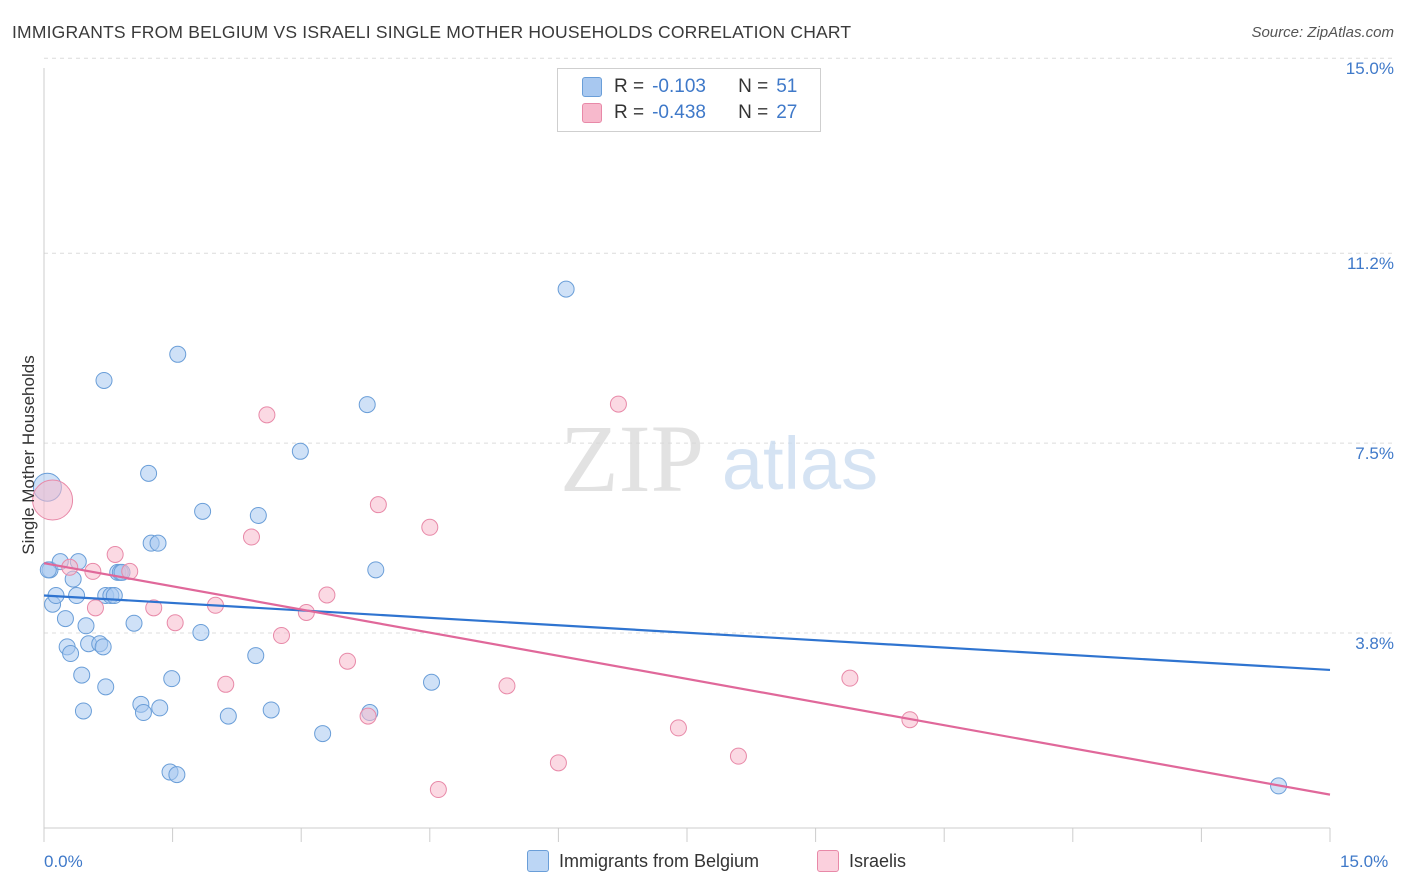 This screenshot has height=892, width=1406. What do you see at coordinates (1322, 32) in the screenshot?
I see `source-credit: Source: ZipAtlas.com` at bounding box center [1322, 32].